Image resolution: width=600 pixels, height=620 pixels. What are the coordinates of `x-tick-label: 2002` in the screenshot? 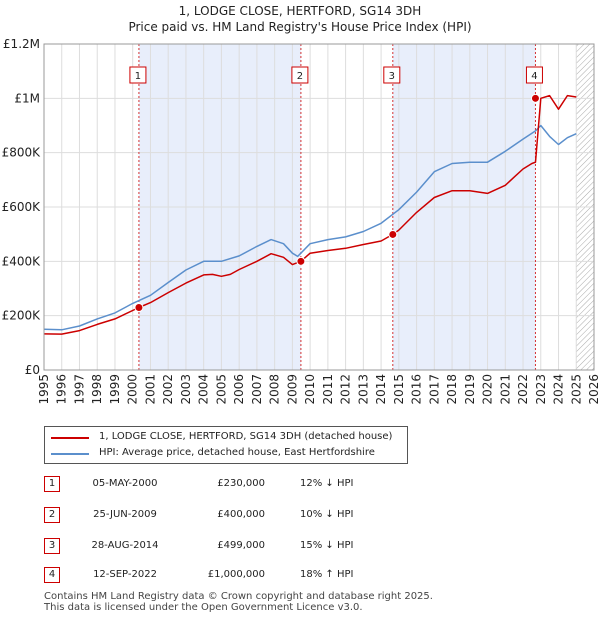 It's located at (168, 389).